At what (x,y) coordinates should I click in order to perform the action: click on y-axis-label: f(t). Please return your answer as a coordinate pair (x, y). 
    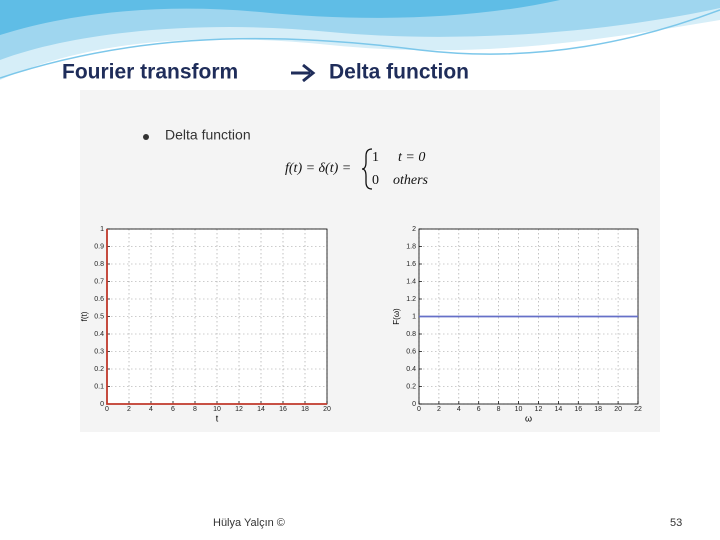
    Looking at the image, I should click on (84, 316).